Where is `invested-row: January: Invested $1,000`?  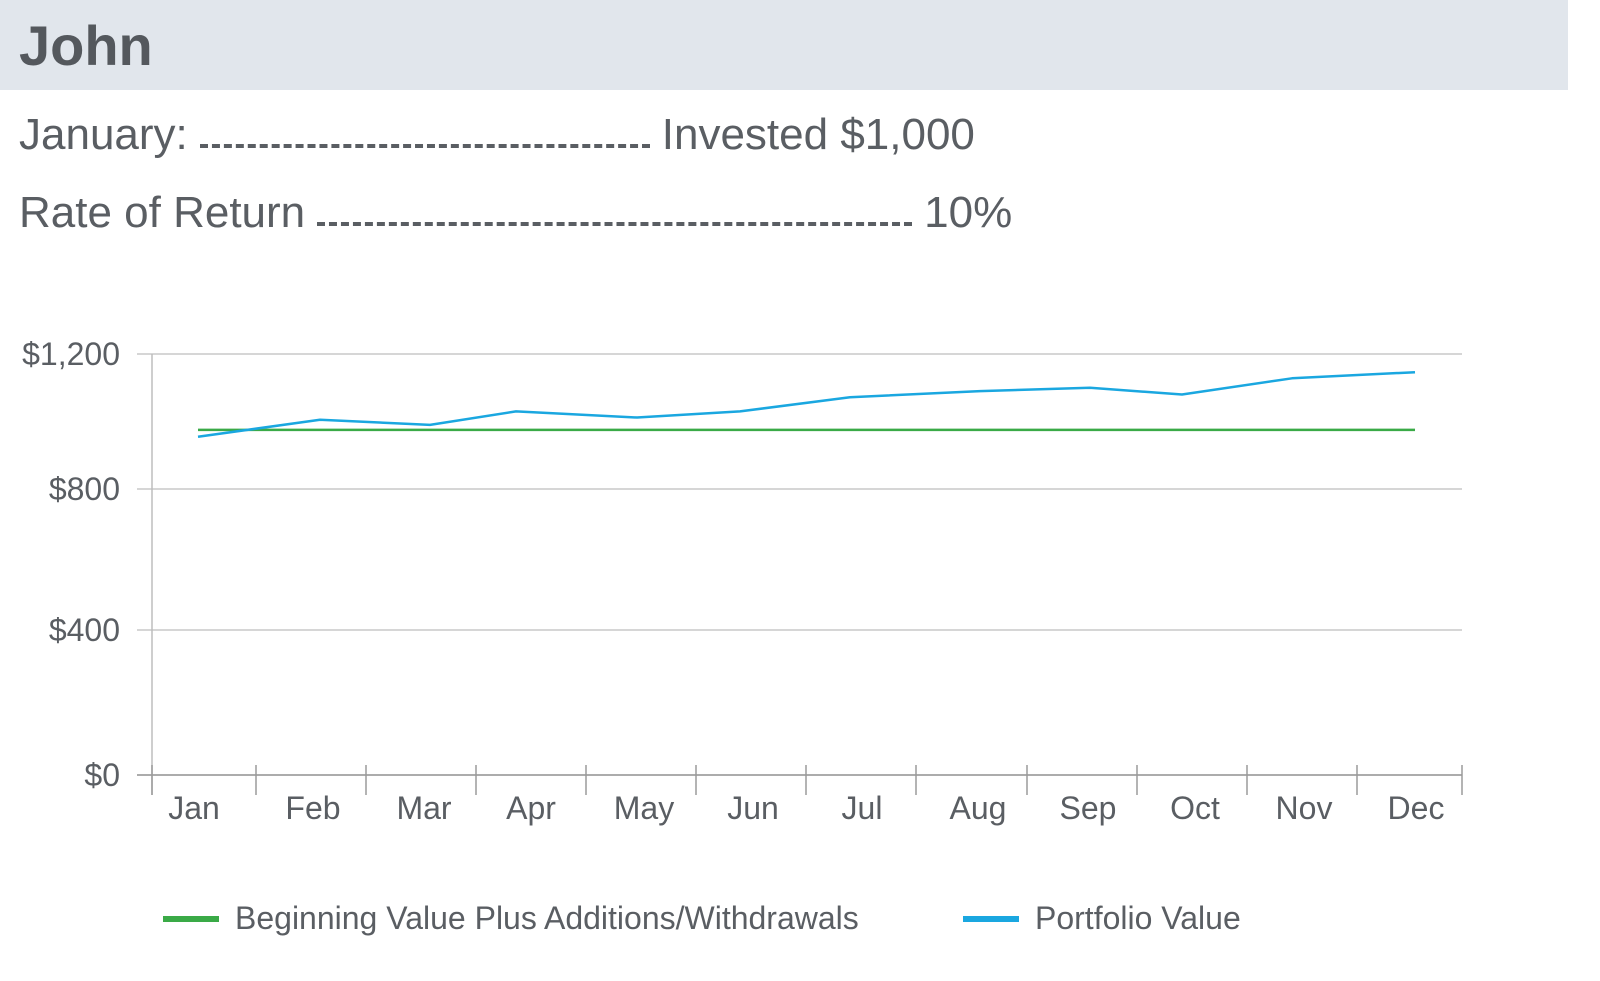 invested-row: January: Invested $1,000 is located at coordinates (497, 135).